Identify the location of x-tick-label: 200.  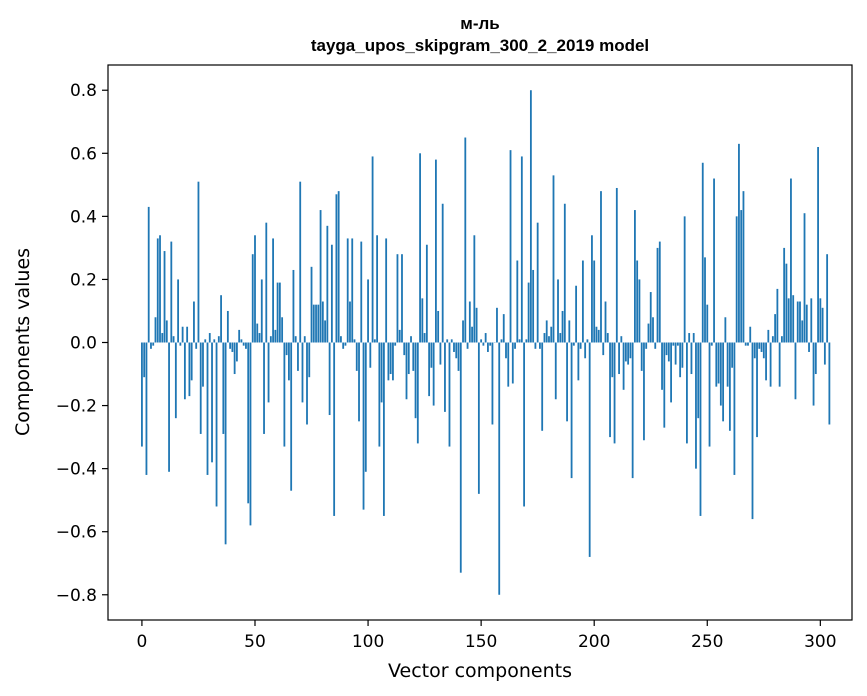
(594, 642).